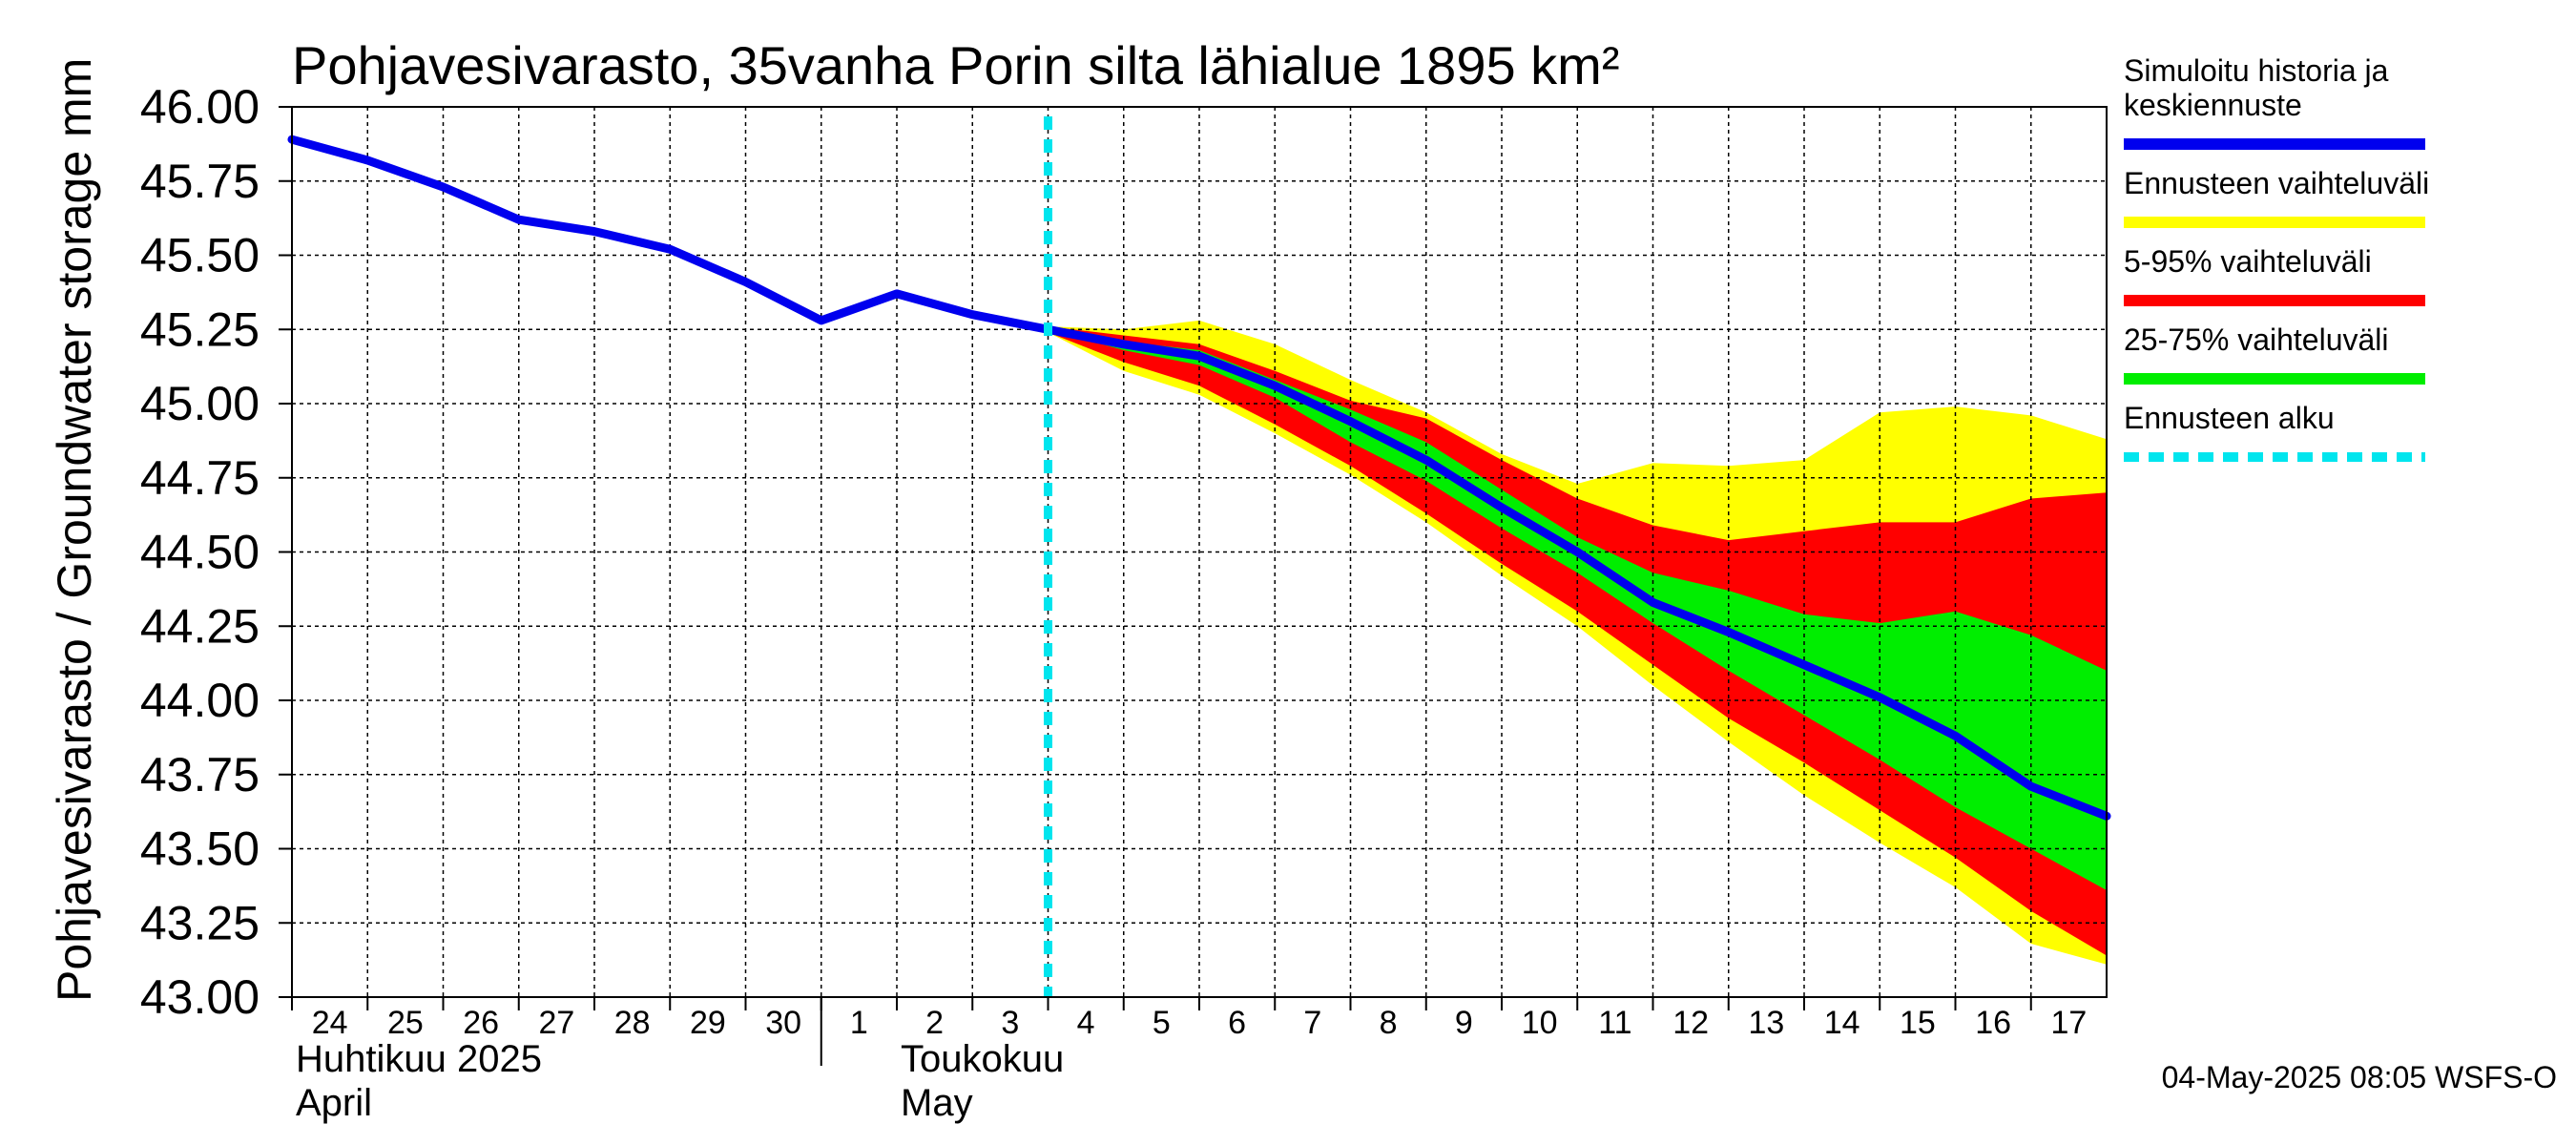 Image resolution: width=2576 pixels, height=1145 pixels. What do you see at coordinates (1312, 1023) in the screenshot?
I see `x-tick-label: 7` at bounding box center [1312, 1023].